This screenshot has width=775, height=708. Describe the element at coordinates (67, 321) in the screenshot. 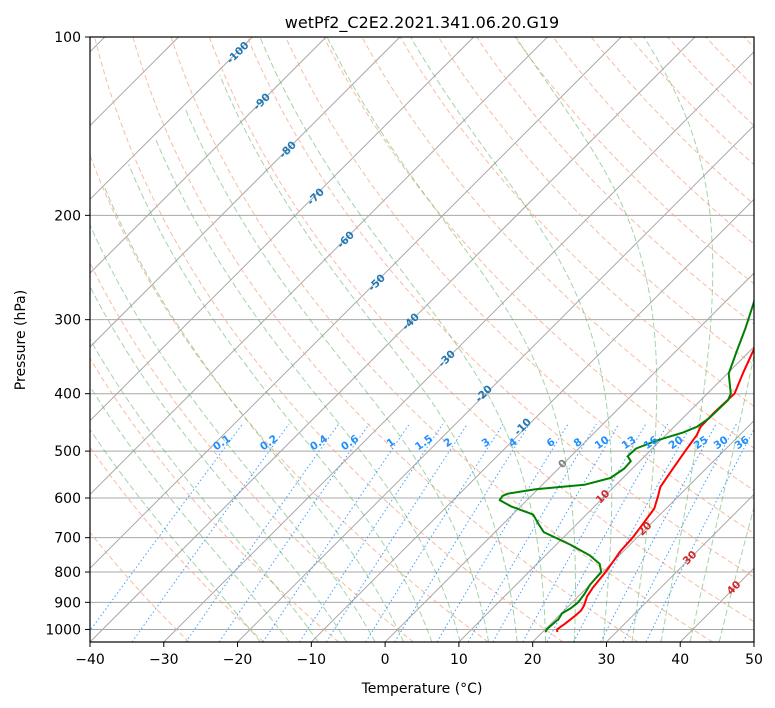

I see `y-tick-label: 300` at that location.